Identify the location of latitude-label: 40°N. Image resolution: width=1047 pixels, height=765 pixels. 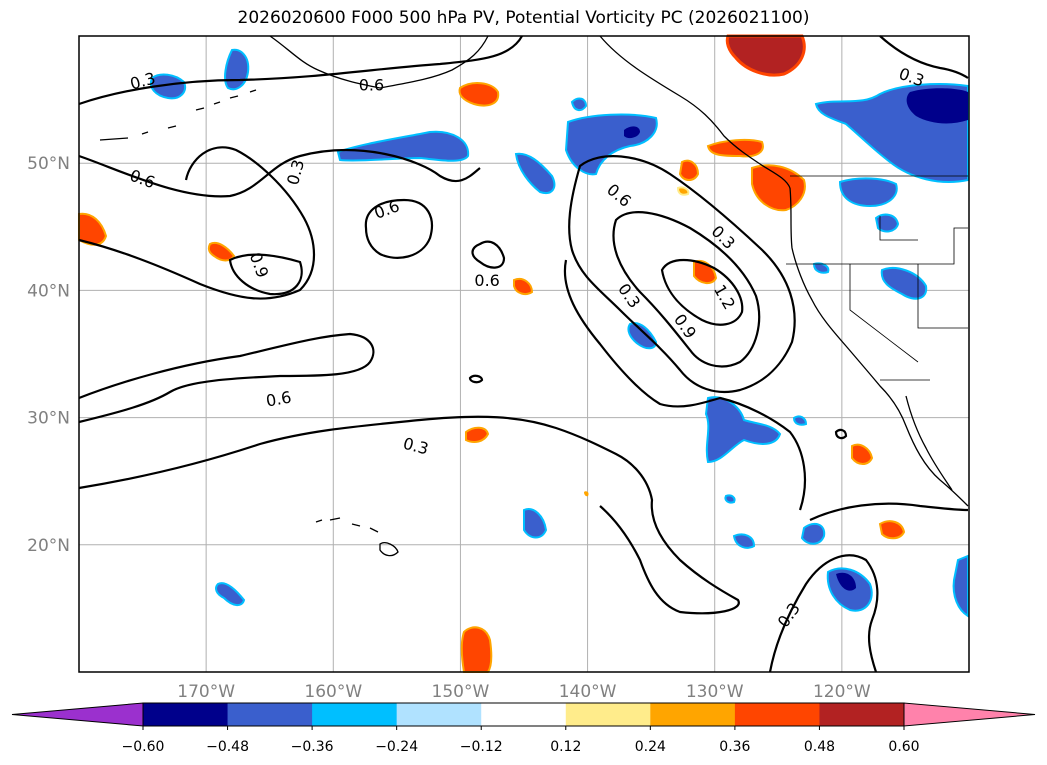
(48, 291).